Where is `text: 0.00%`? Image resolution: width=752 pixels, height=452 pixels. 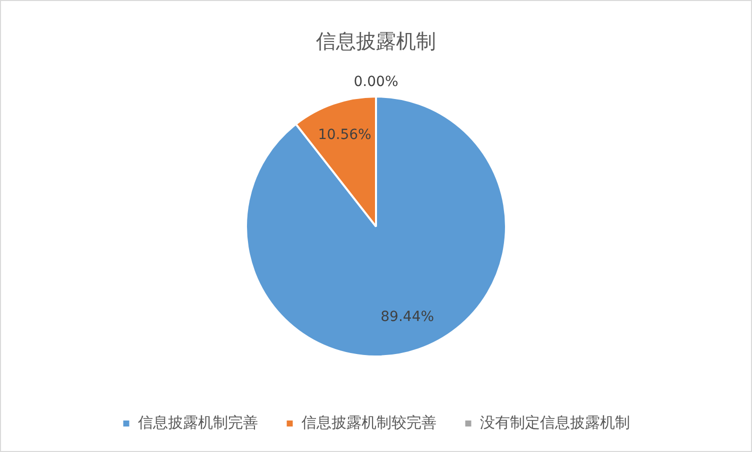
text: 0.00% is located at coordinates (376, 82).